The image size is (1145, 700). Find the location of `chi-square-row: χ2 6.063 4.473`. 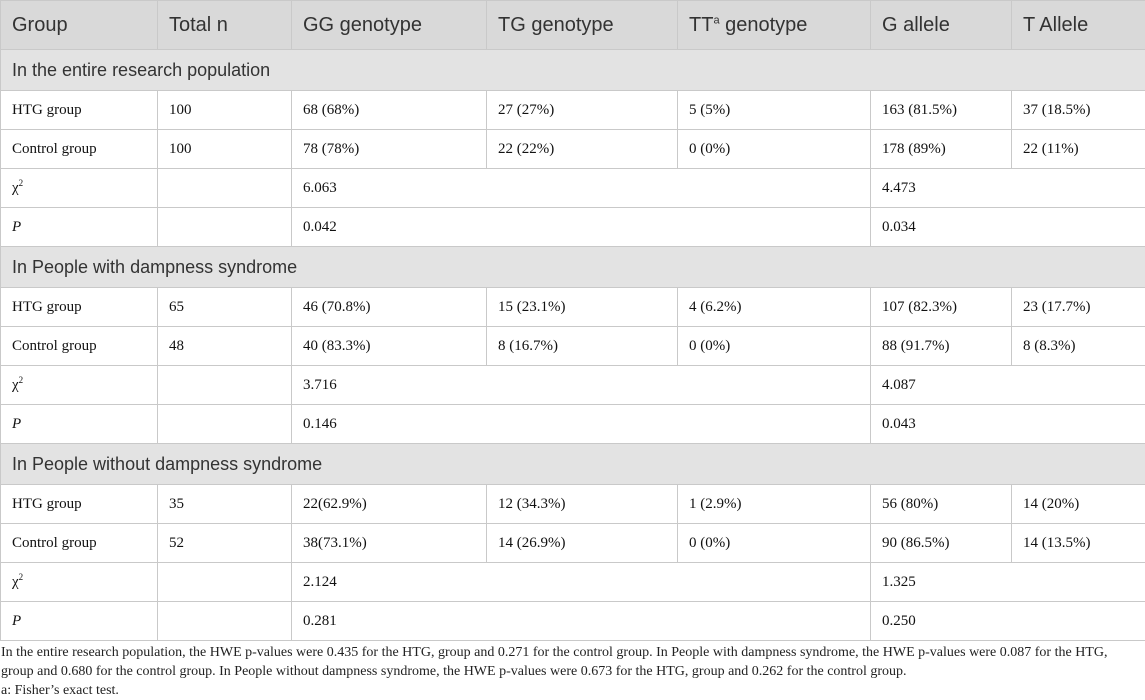

chi-square-row: χ2 6.063 4.473 is located at coordinates (573, 188).